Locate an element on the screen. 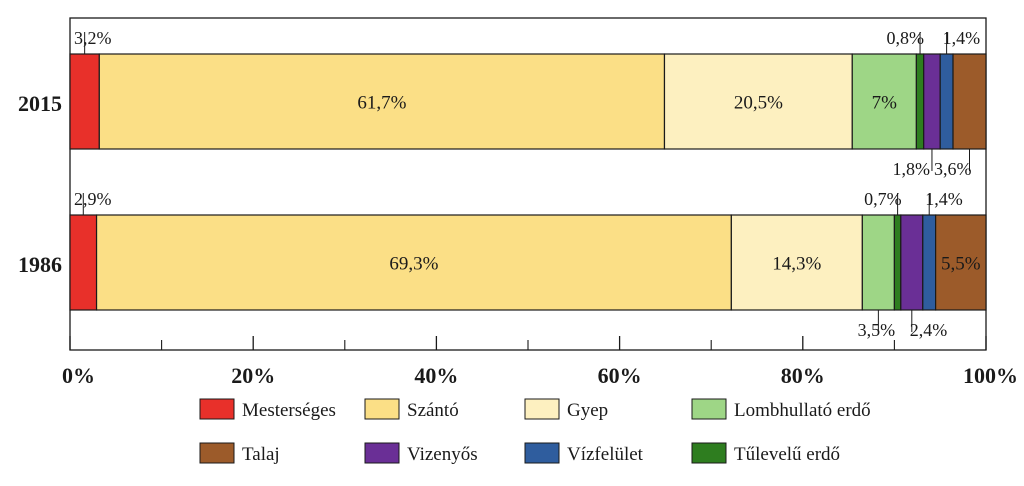 This screenshot has width=1024, height=486. callout-label-2015-4: 0,8% is located at coordinates (906, 38).